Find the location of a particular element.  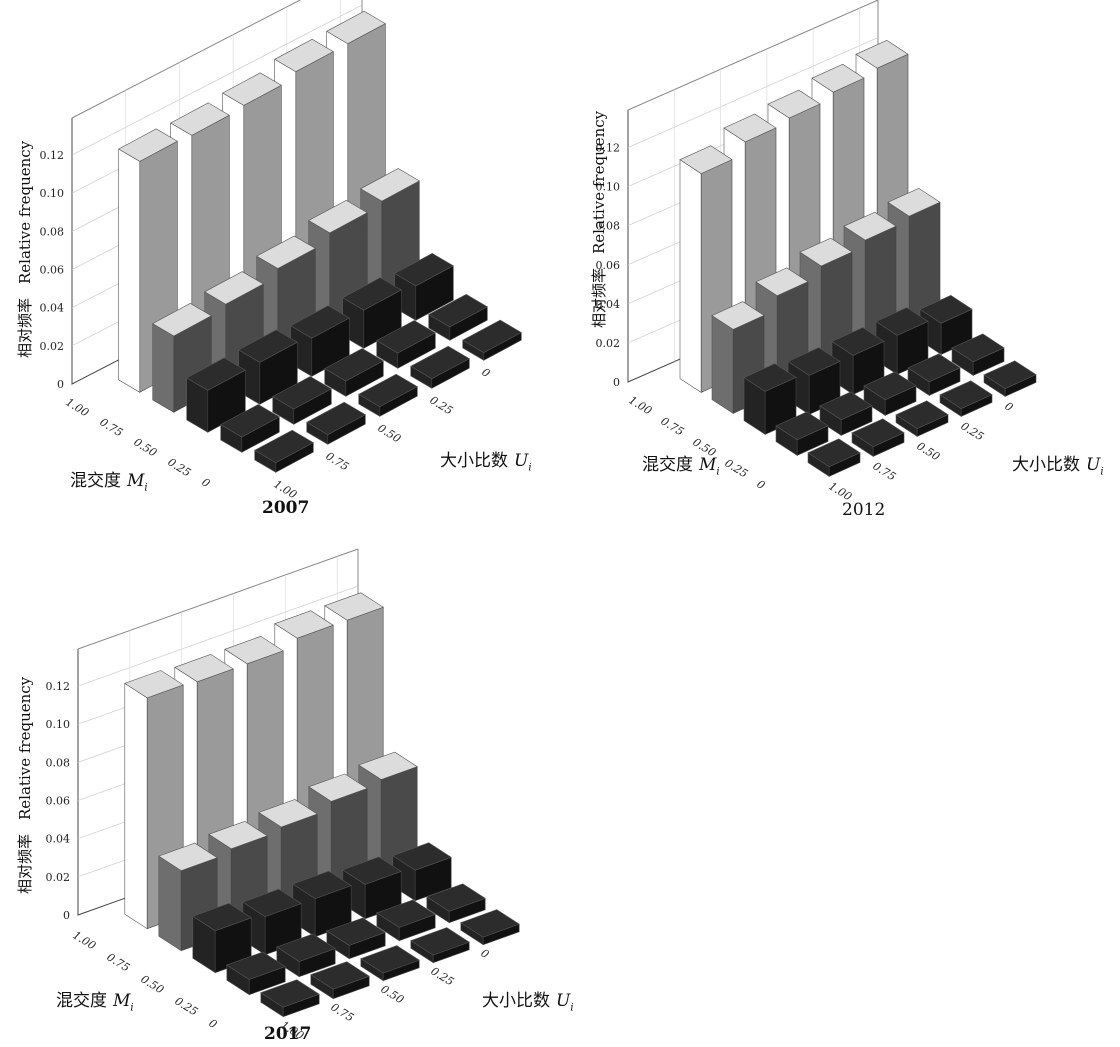

y-tick-label: 0.10 is located at coordinates (58, 724).